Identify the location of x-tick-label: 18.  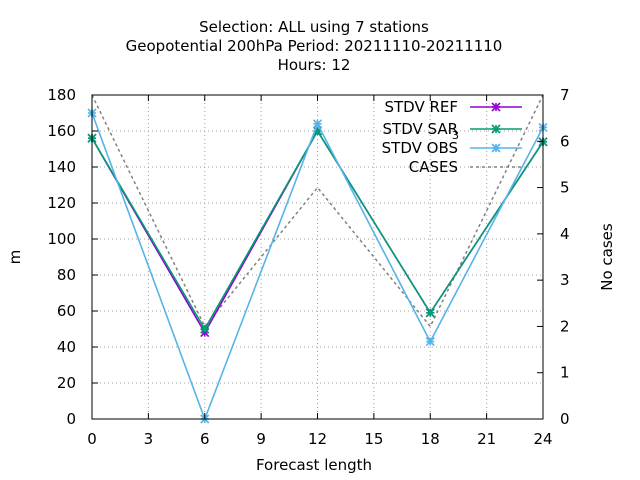
(430, 439).